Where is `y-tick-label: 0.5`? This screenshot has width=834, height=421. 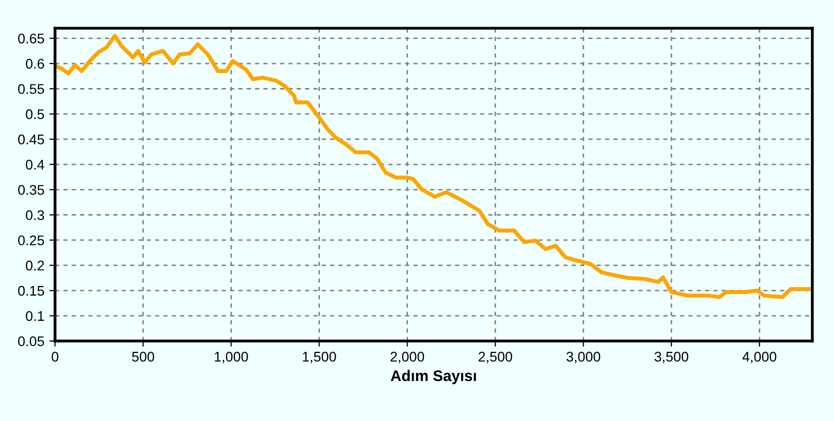 y-tick-label: 0.5 is located at coordinates (35, 114).